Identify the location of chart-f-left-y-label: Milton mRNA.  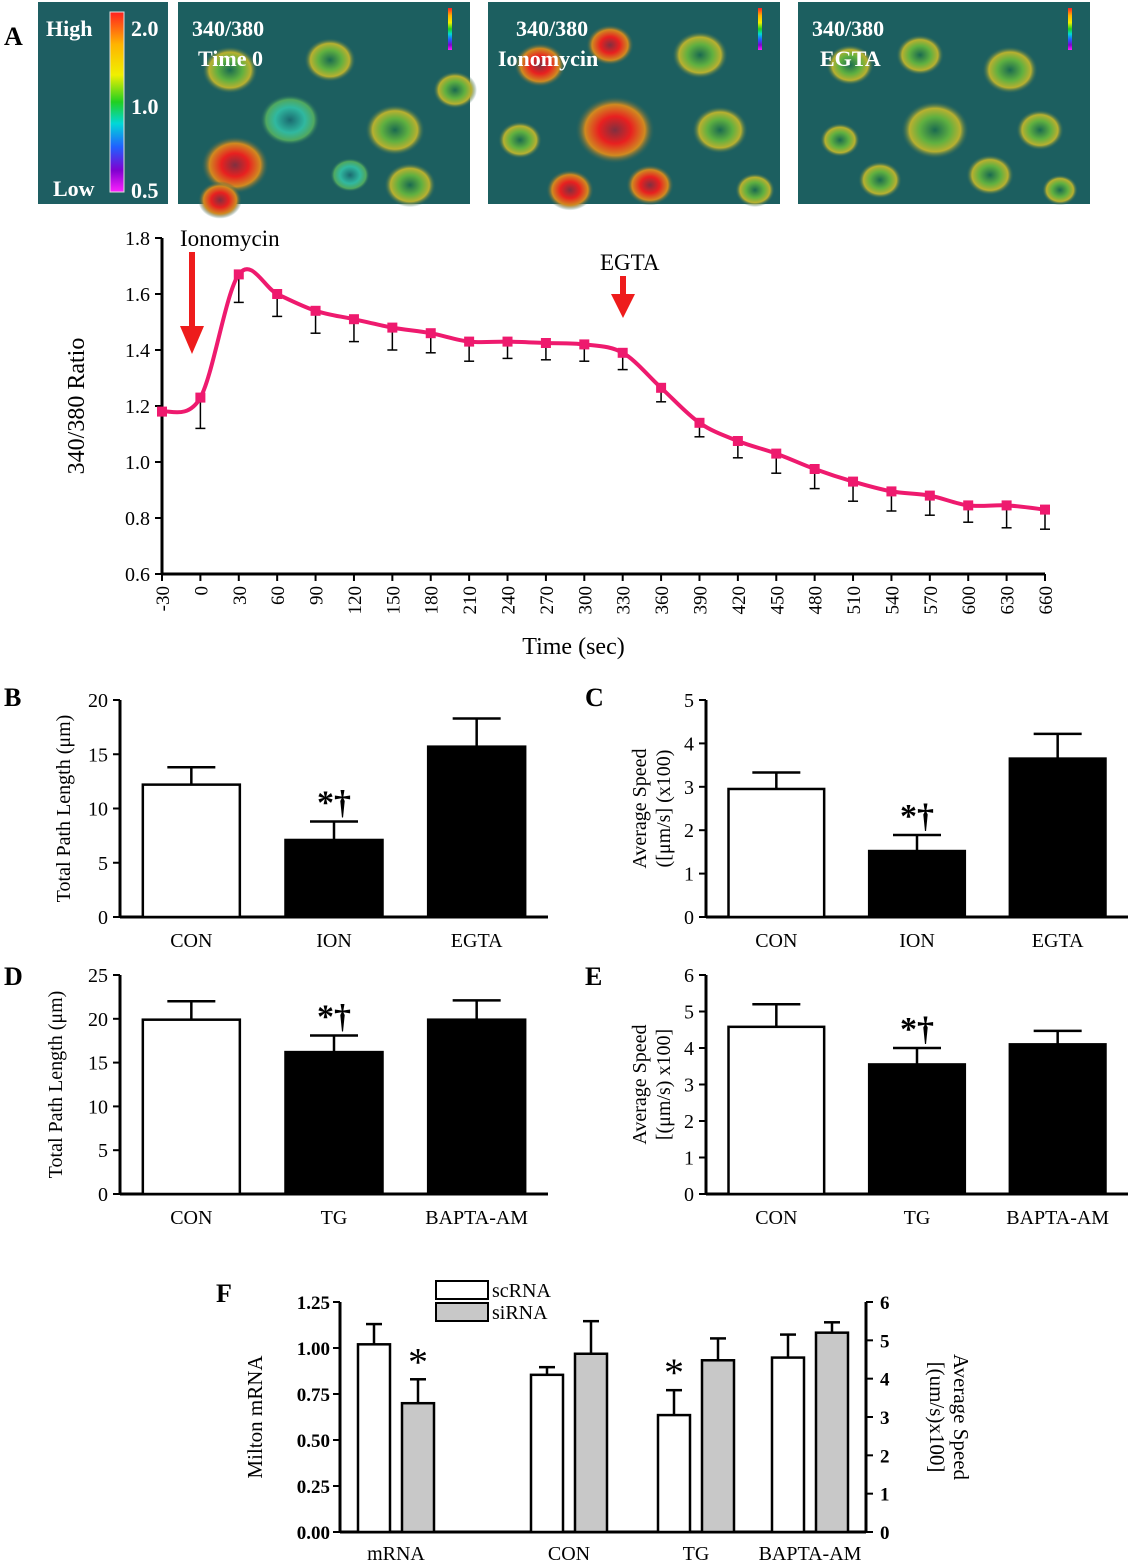
(255, 1417).